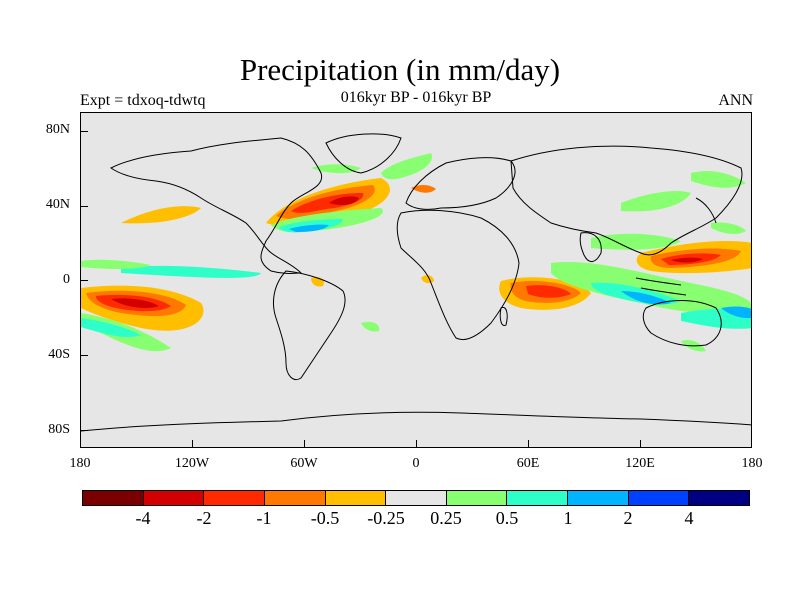 The image size is (800, 600). What do you see at coordinates (59, 354) in the screenshot?
I see `y-tick-label: 40S` at bounding box center [59, 354].